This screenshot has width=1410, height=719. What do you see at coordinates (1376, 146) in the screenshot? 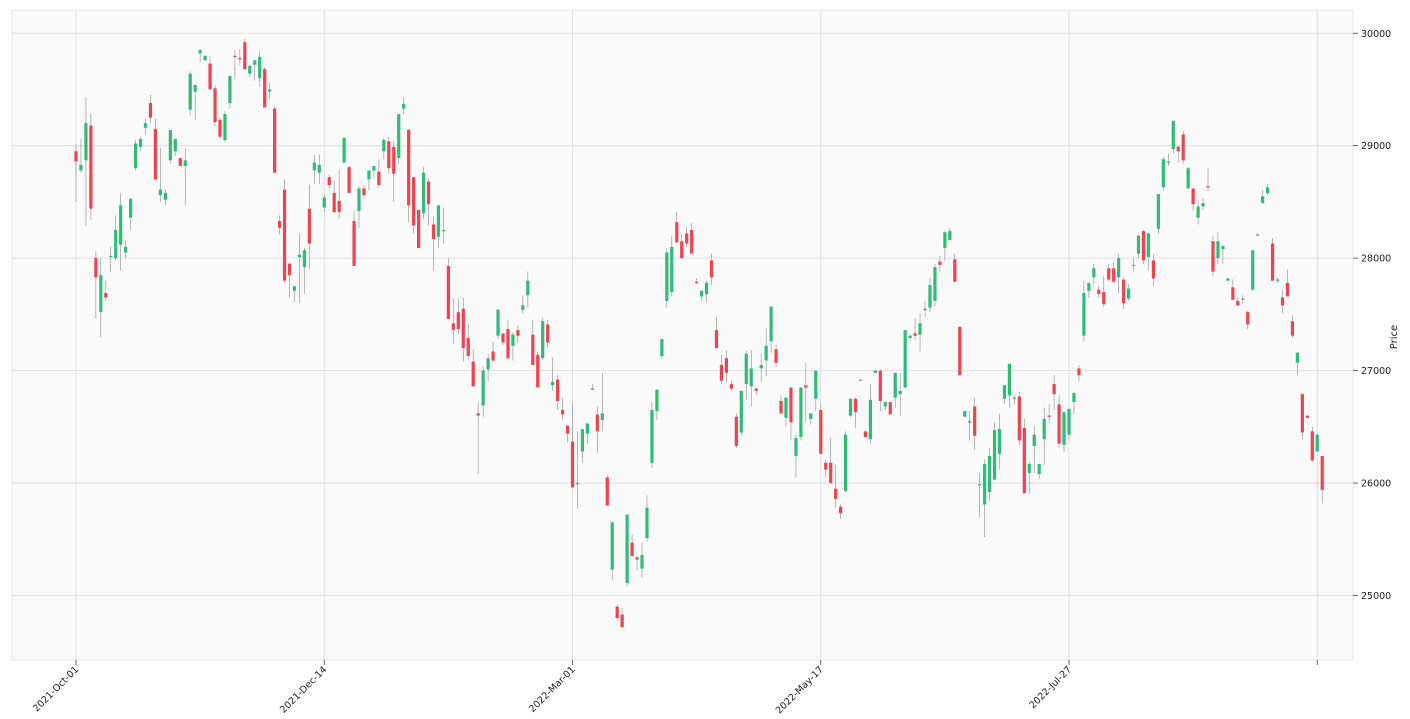
I see `y-tick-label: 29000` at bounding box center [1376, 146].